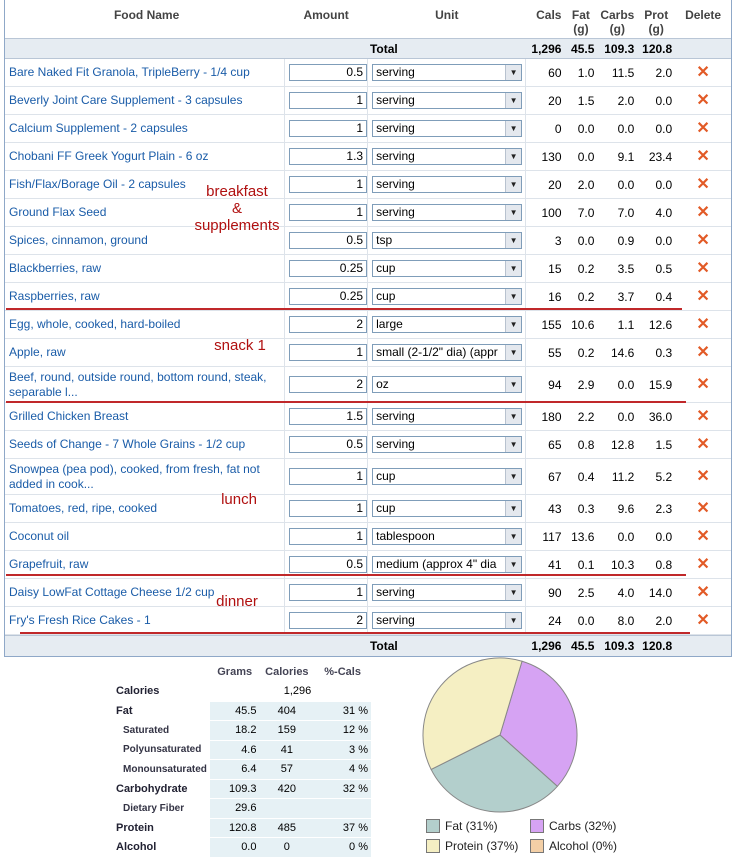  I want to click on food-name-link: Calcium Supplement - 2 capsules, so click(98, 128).